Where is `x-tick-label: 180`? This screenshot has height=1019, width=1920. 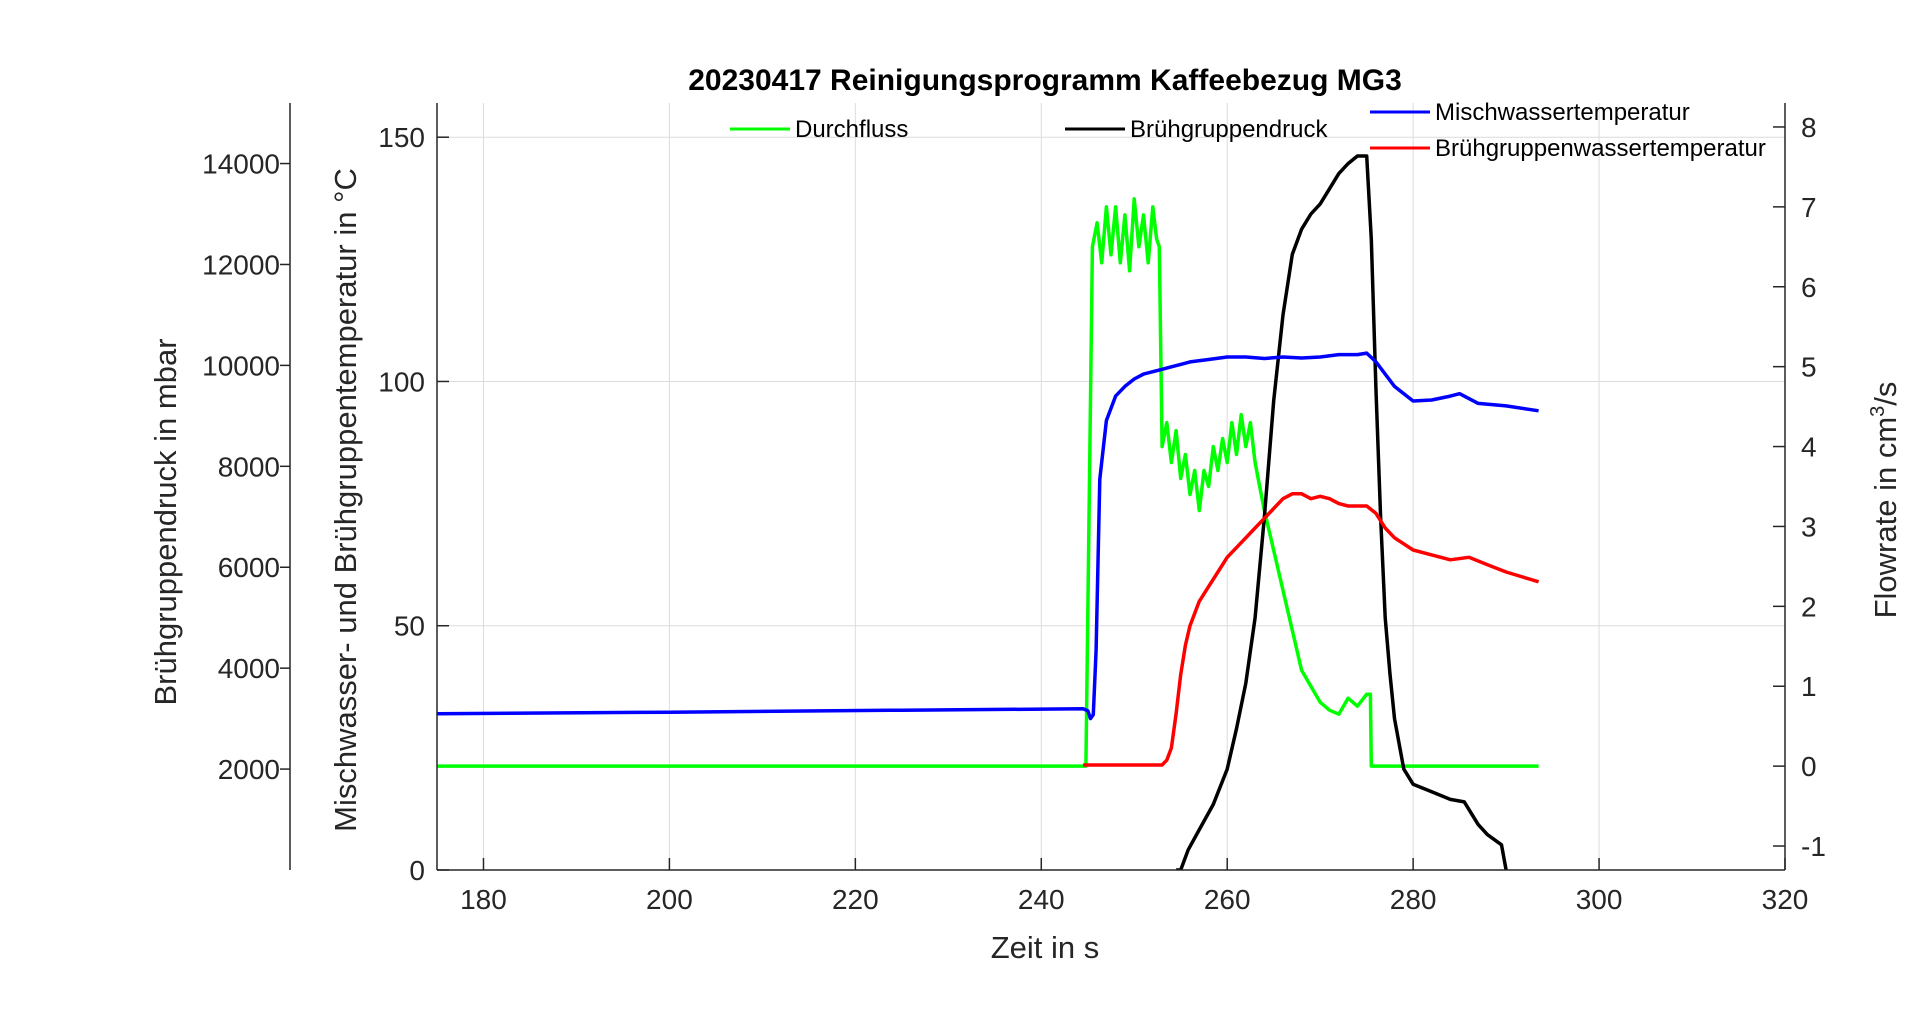 x-tick-label: 180 is located at coordinates (483, 899).